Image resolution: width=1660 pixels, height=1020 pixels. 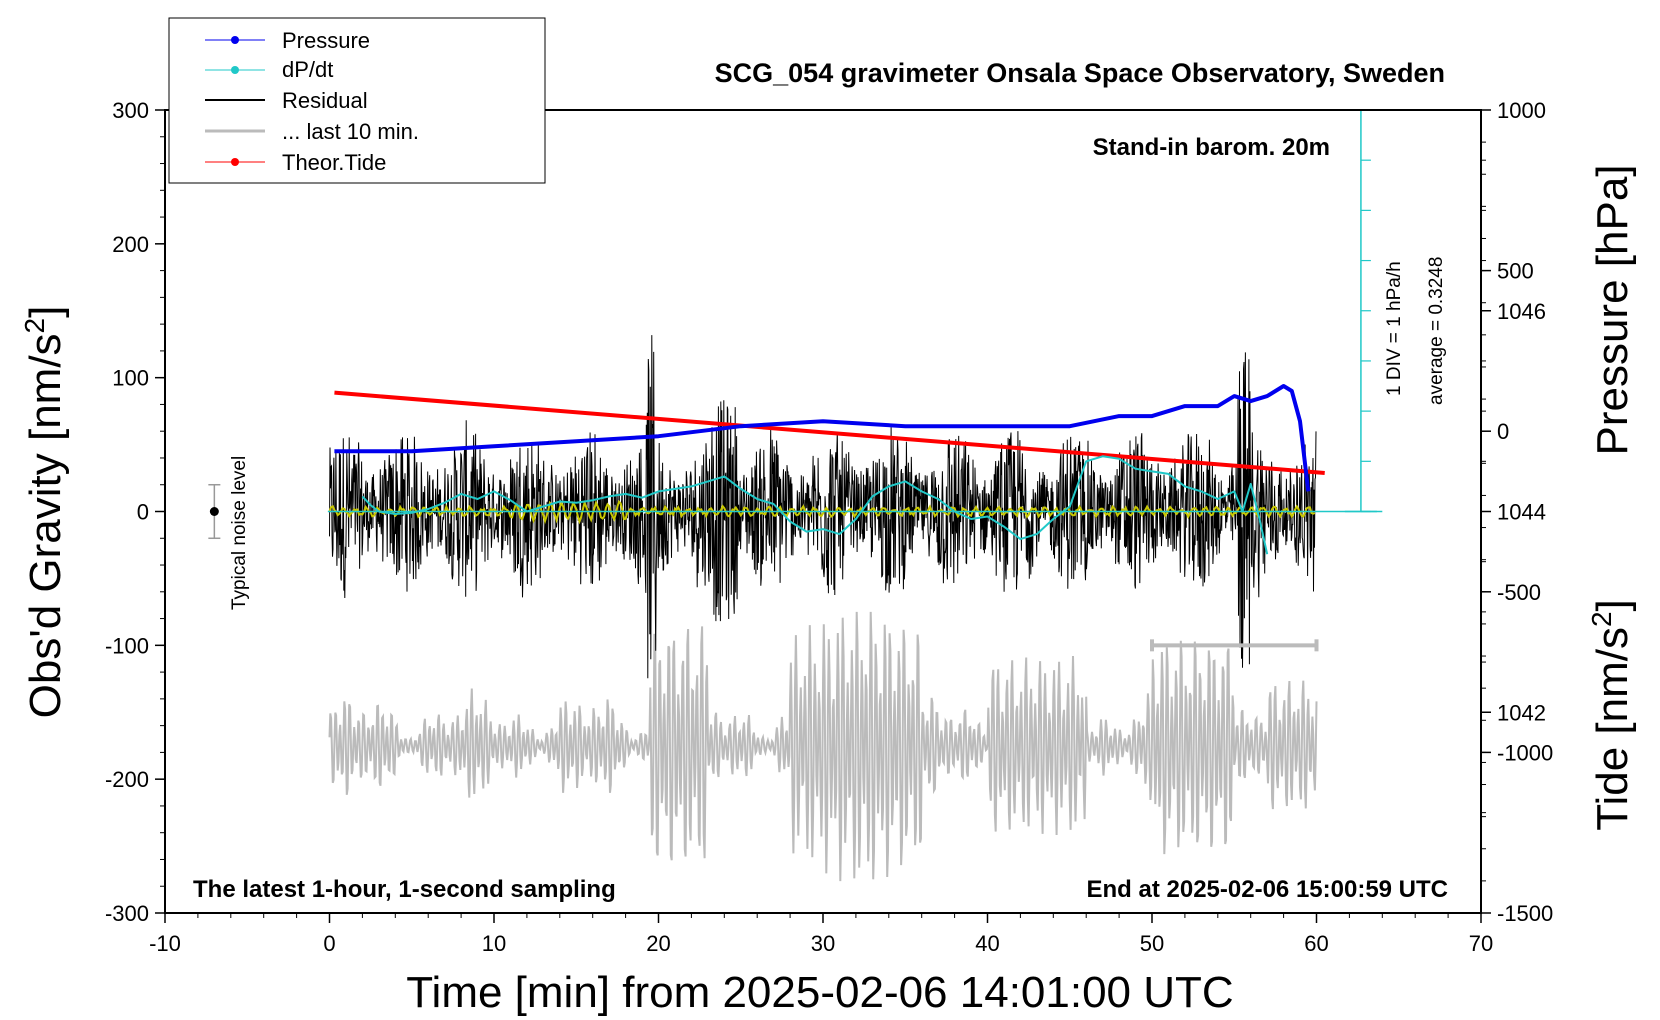 I want to click on y-axis-label-gravity-end: ], so click(x=45, y=312).